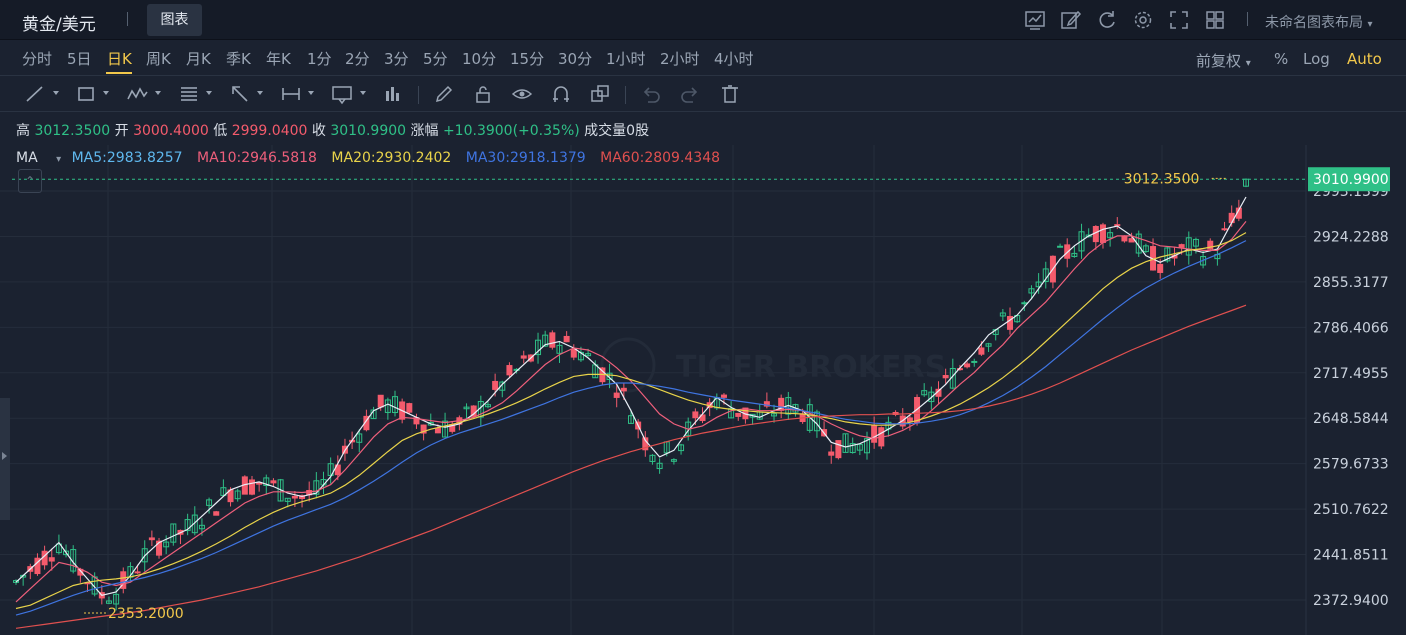 Image resolution: width=1406 pixels, height=635 pixels. What do you see at coordinates (1318, 22) in the screenshot?
I see `layout-dropdown: 未命名图表布局 ▾` at bounding box center [1318, 22].